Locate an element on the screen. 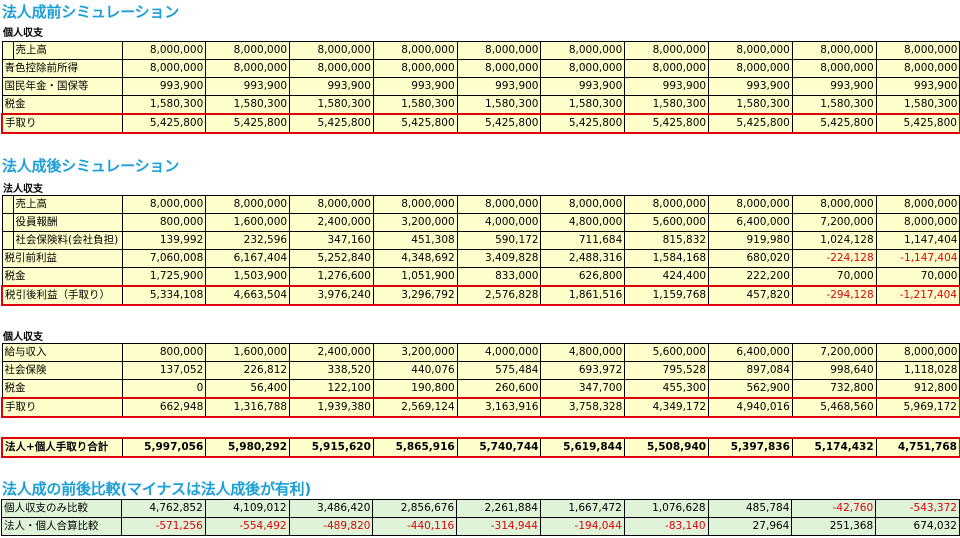 The height and width of the screenshot is (538, 960). value-cell: 1,276,600 is located at coordinates (331, 277).